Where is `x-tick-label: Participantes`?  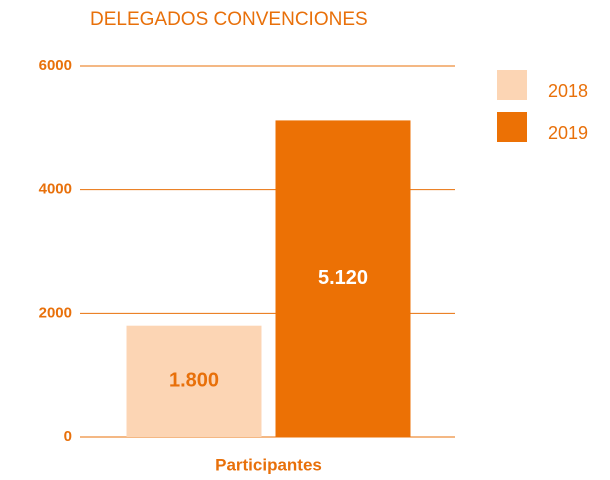 x-tick-label: Participantes is located at coordinates (268, 464).